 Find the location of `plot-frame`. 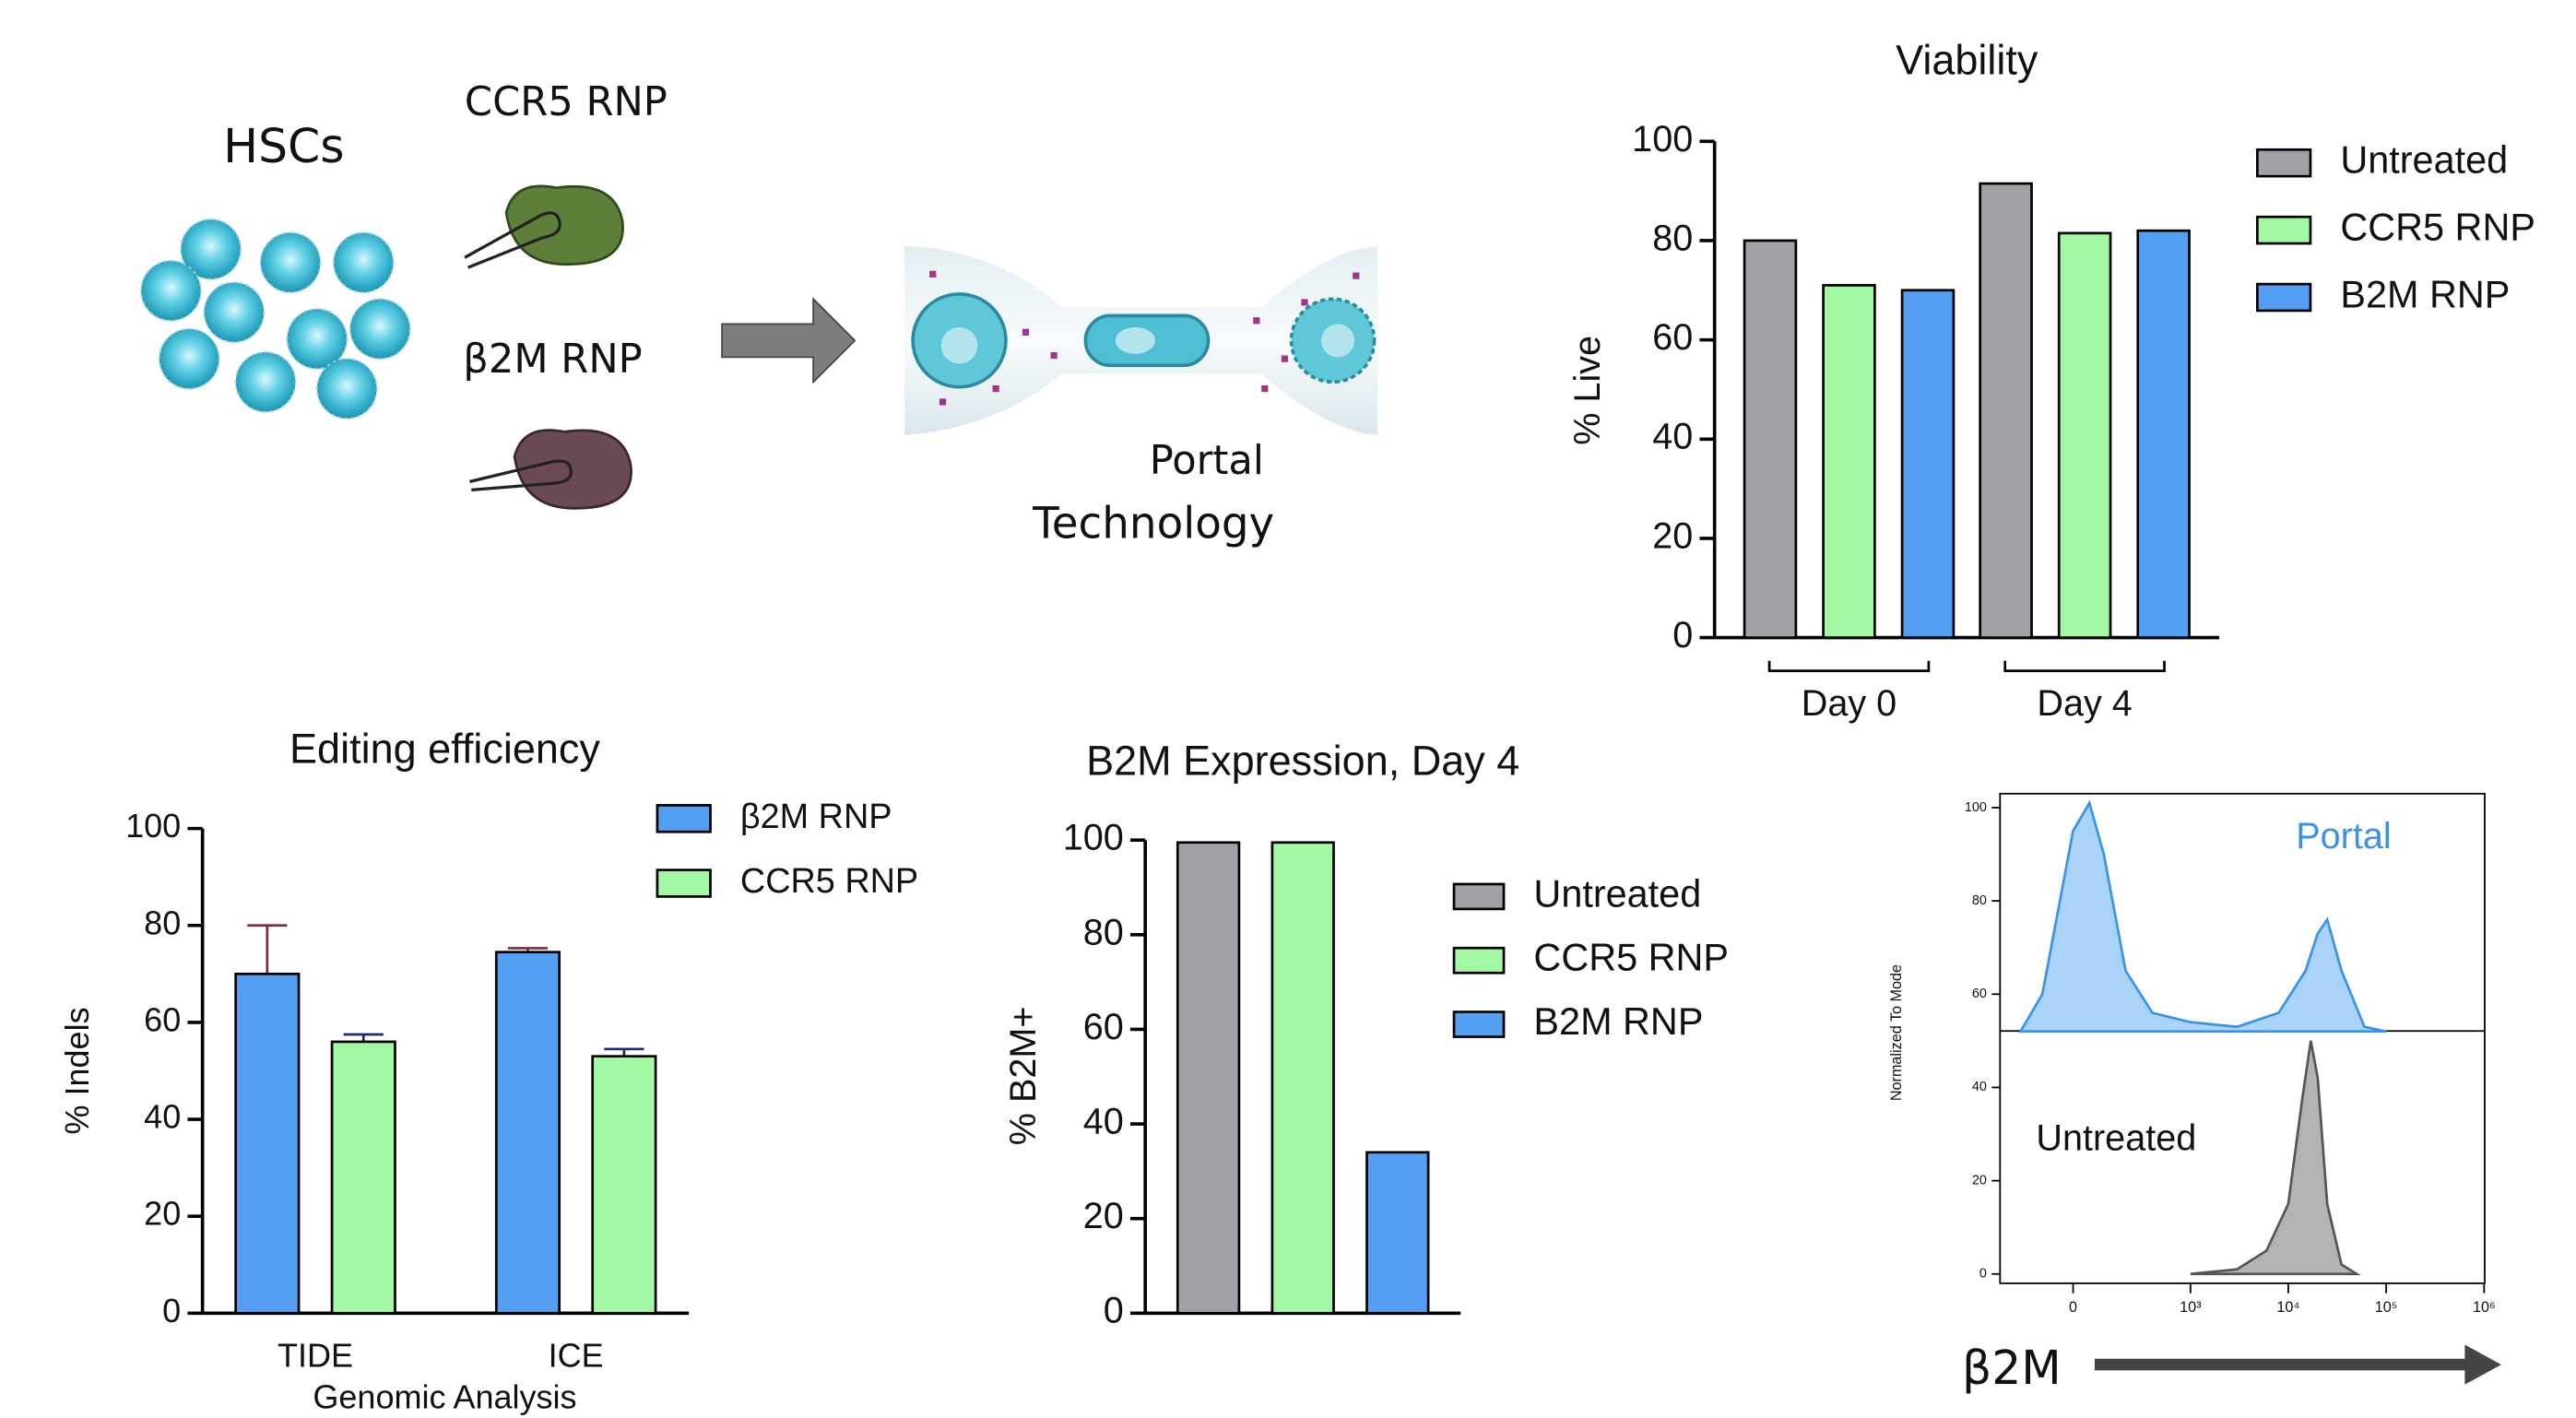

plot-frame is located at coordinates (2242, 1038).